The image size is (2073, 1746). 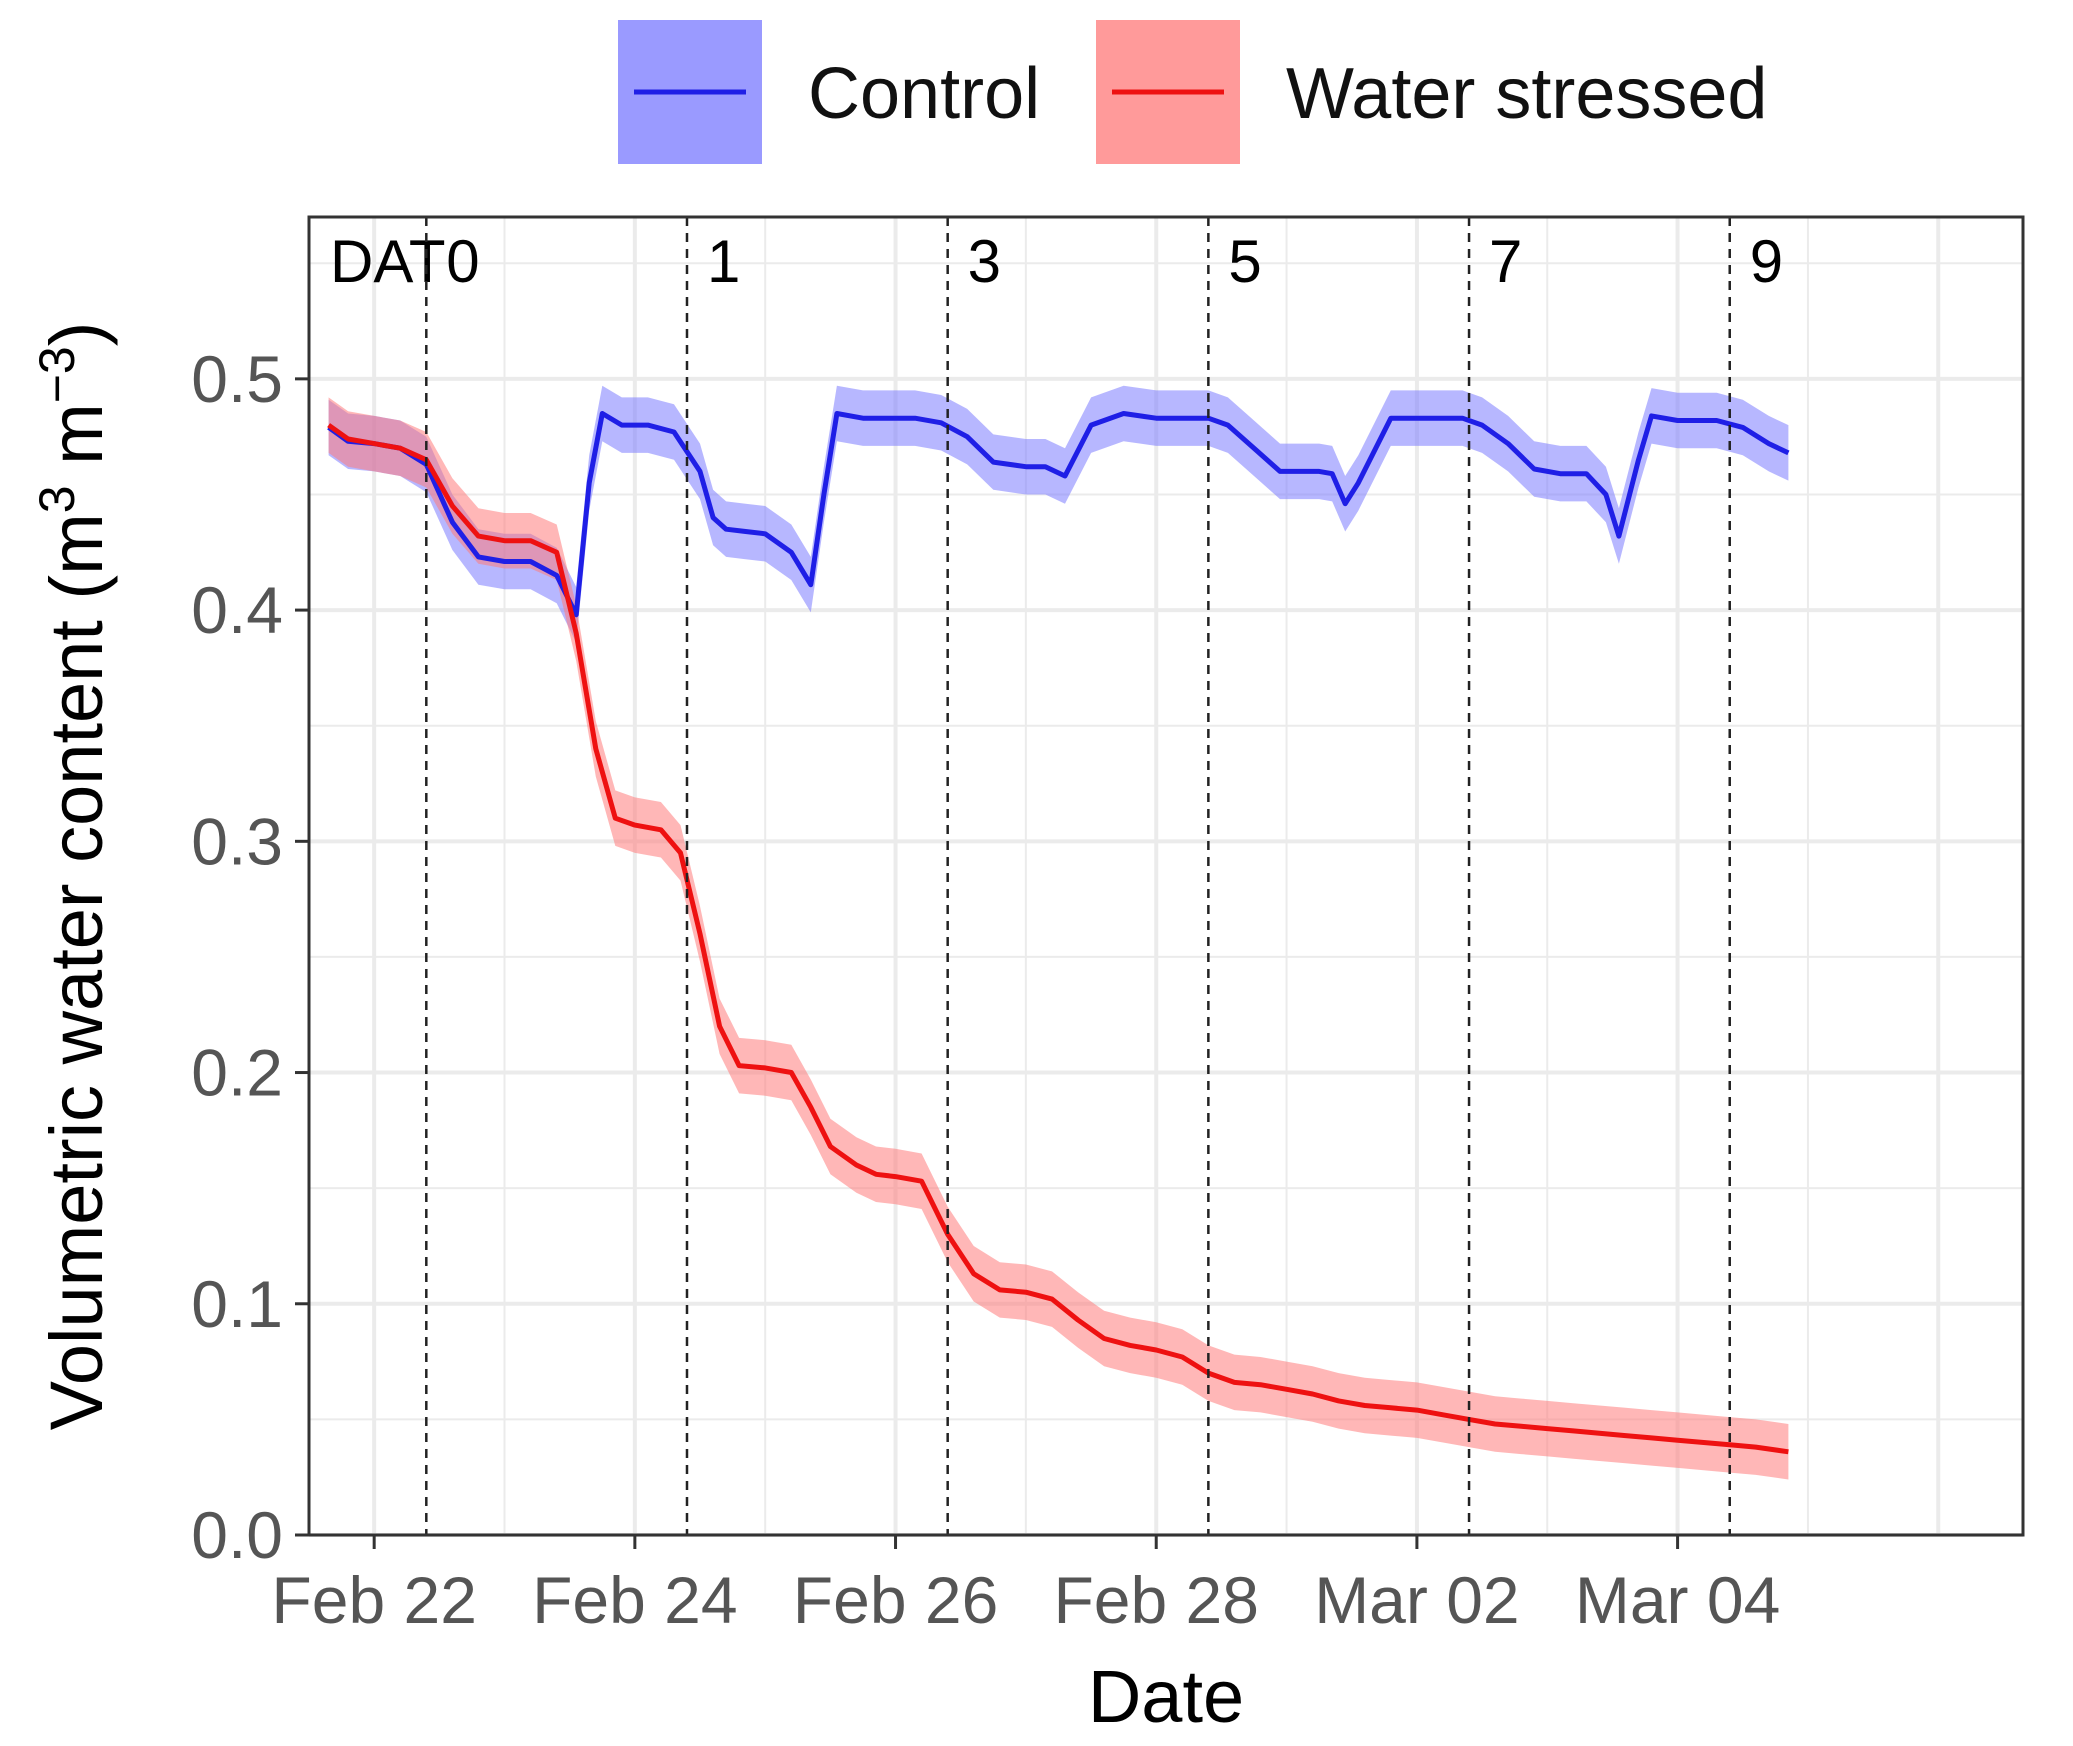 I want to click on dat-title: DAT, so click(x=388, y=261).